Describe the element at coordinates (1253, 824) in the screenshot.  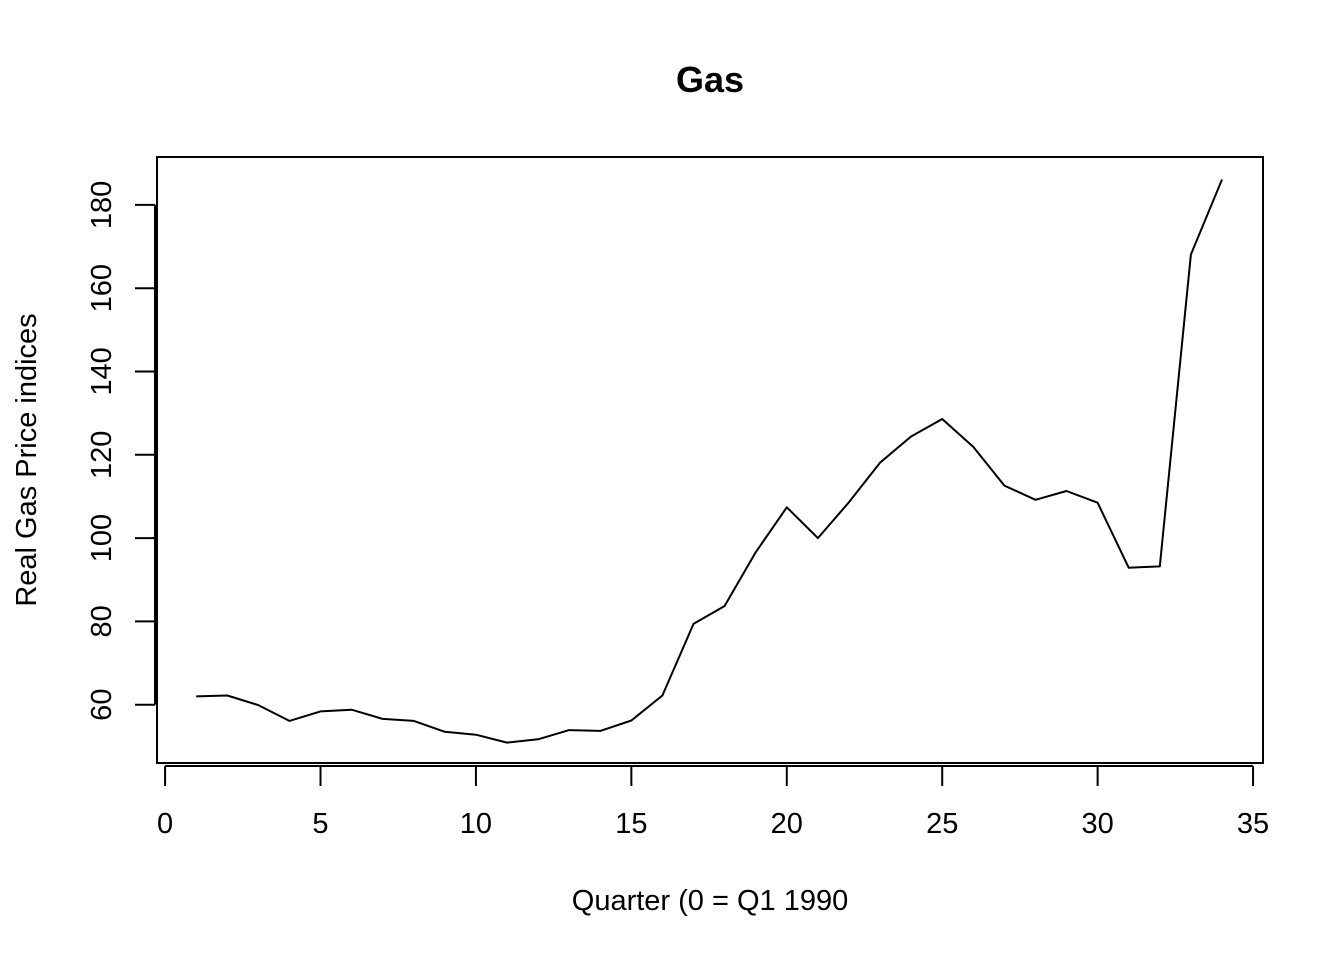
I see `x-tick-label: 35` at that location.